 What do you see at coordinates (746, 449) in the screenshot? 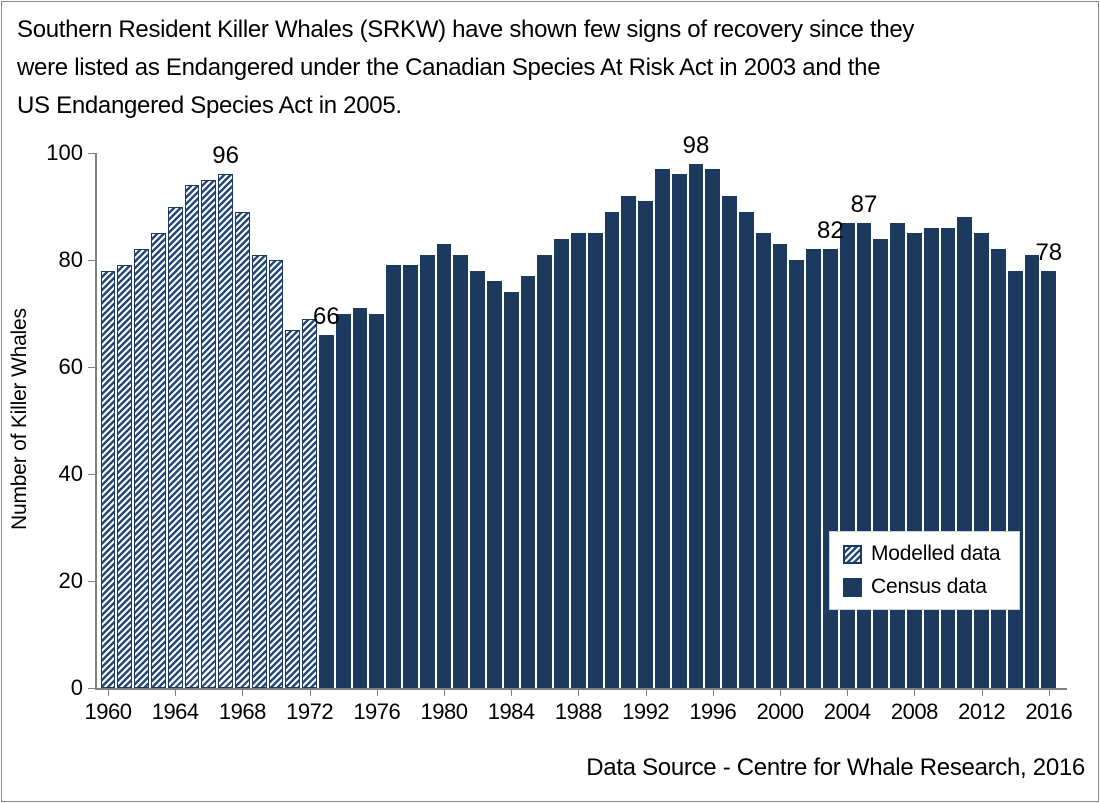
I see `bar-1998` at bounding box center [746, 449].